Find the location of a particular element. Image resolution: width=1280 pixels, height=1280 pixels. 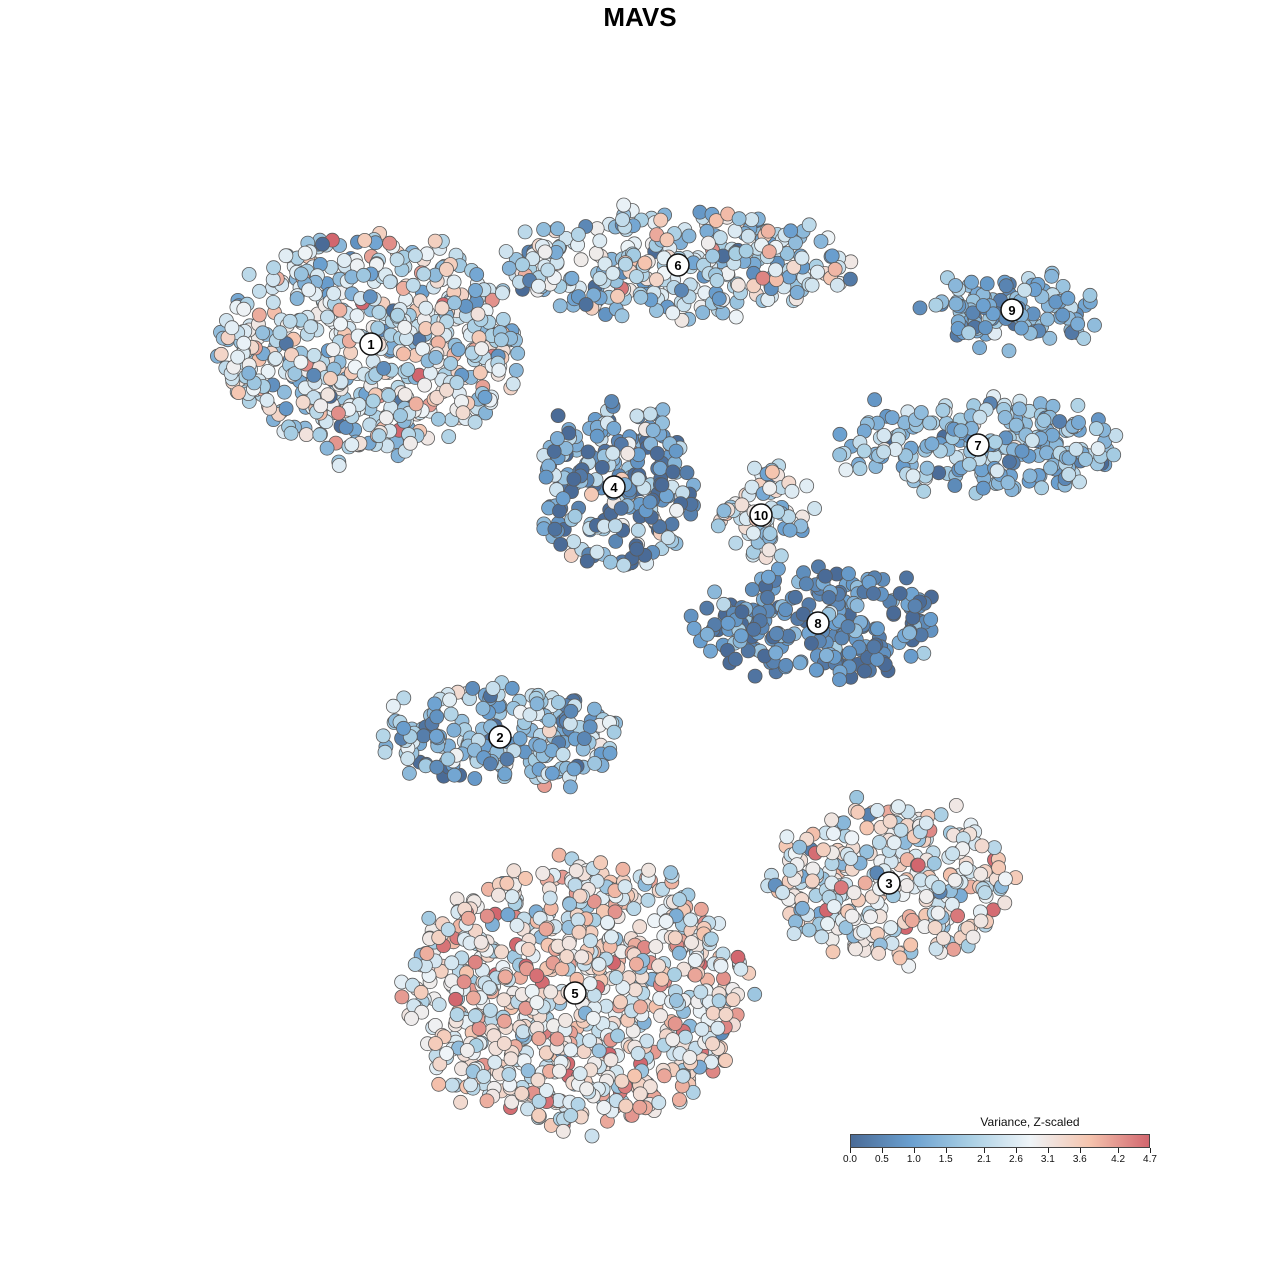

colorbar-tick-label: 2.6 is located at coordinates (1016, 1159).